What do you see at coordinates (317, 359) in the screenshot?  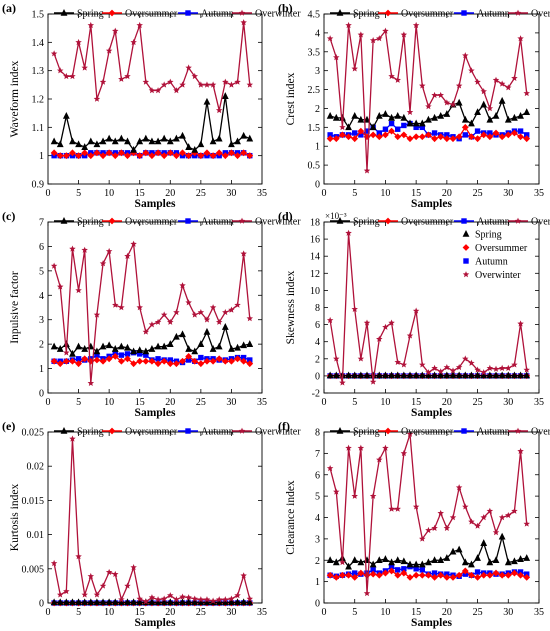 I see `y-tick-label: 2` at bounding box center [317, 359].